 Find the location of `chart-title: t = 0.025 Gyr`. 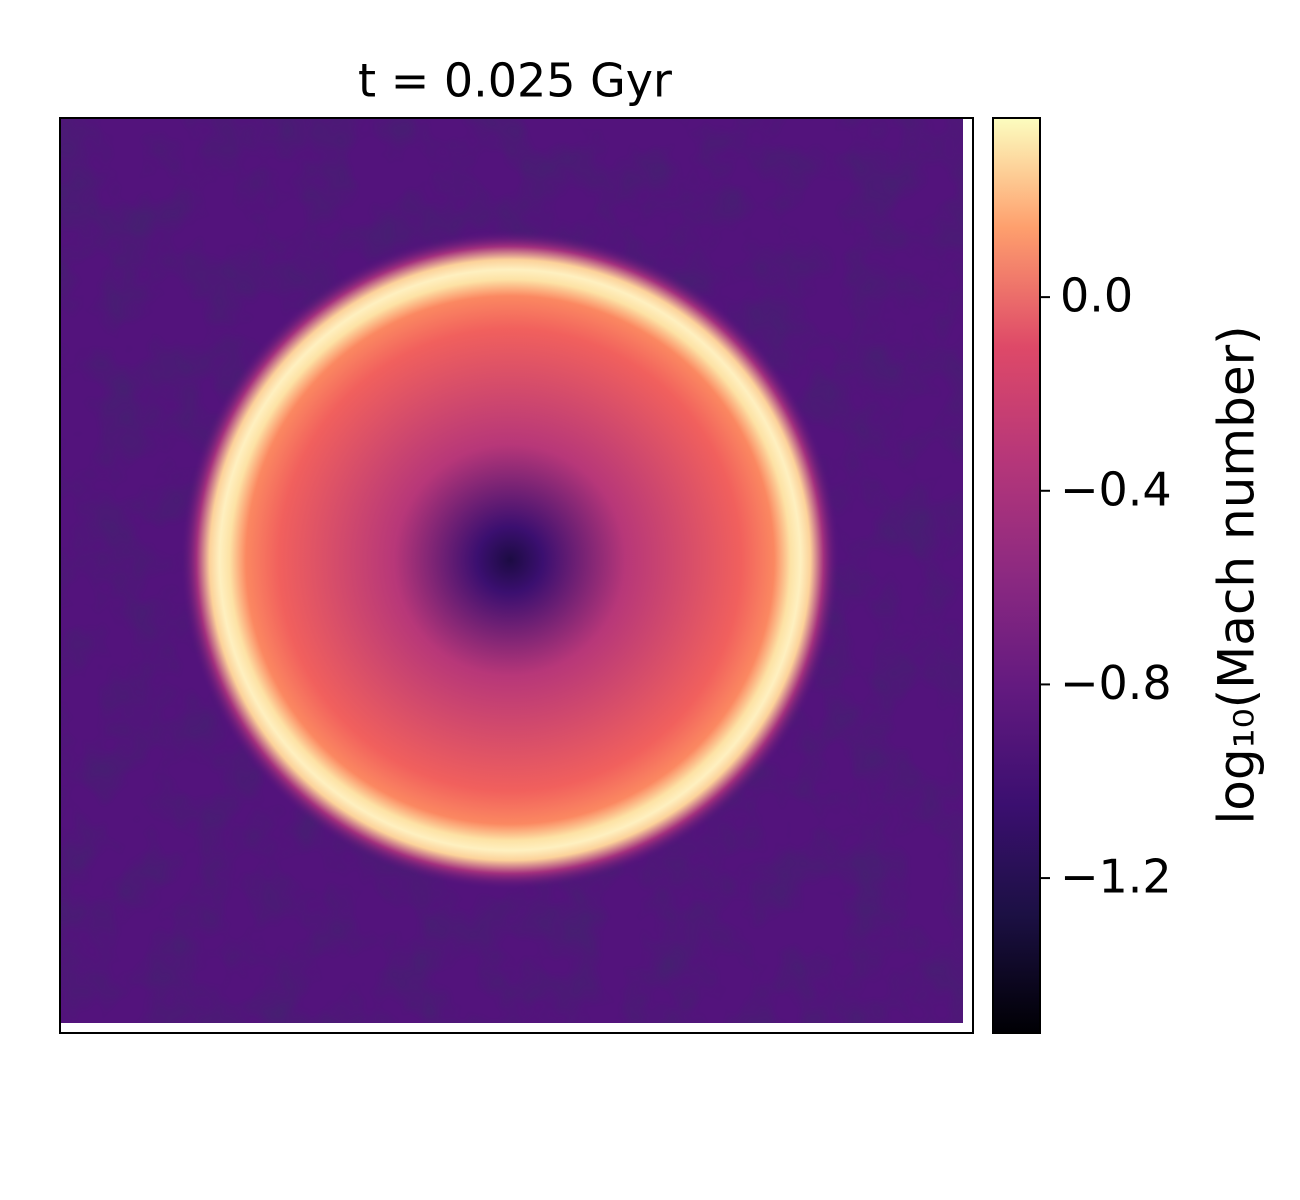

chart-title: t = 0.025 Gyr is located at coordinates (515, 81).